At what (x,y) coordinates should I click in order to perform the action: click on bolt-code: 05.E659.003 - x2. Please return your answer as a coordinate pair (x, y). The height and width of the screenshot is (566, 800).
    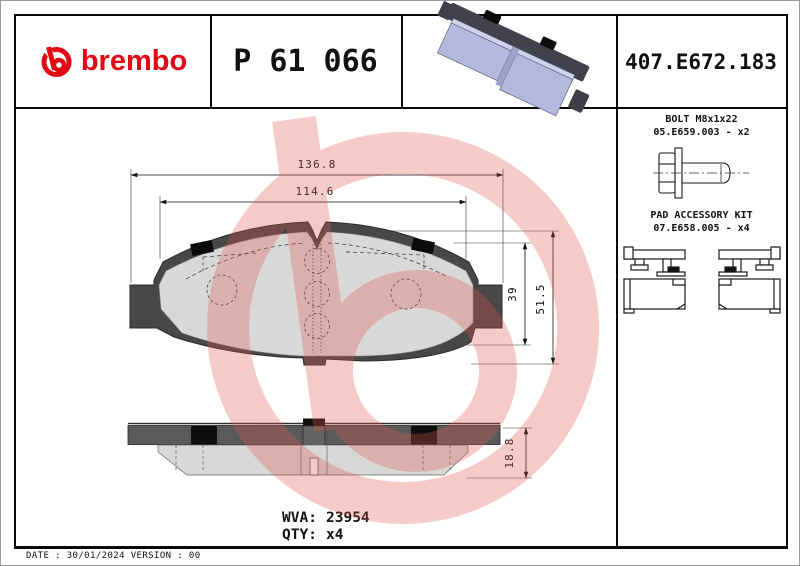
    Looking at the image, I should click on (701, 132).